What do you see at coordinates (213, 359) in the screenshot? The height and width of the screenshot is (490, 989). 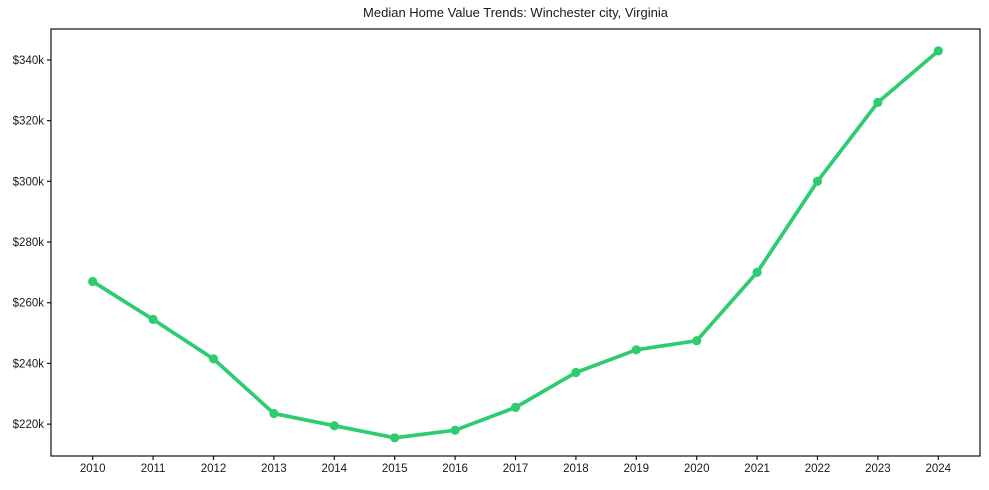 I see `data-point-2012` at bounding box center [213, 359].